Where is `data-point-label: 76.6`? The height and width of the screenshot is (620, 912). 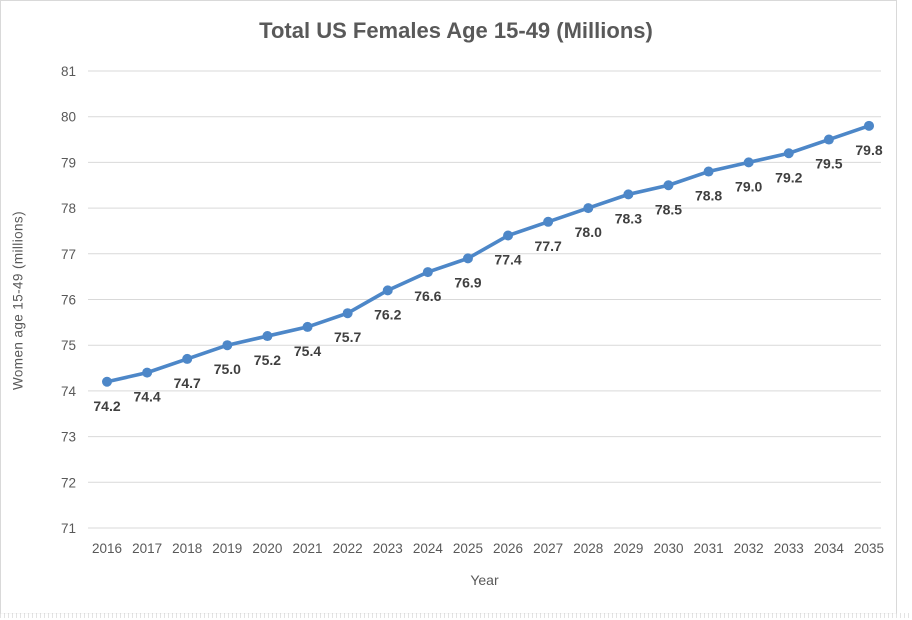
data-point-label: 76.6 is located at coordinates (427, 296).